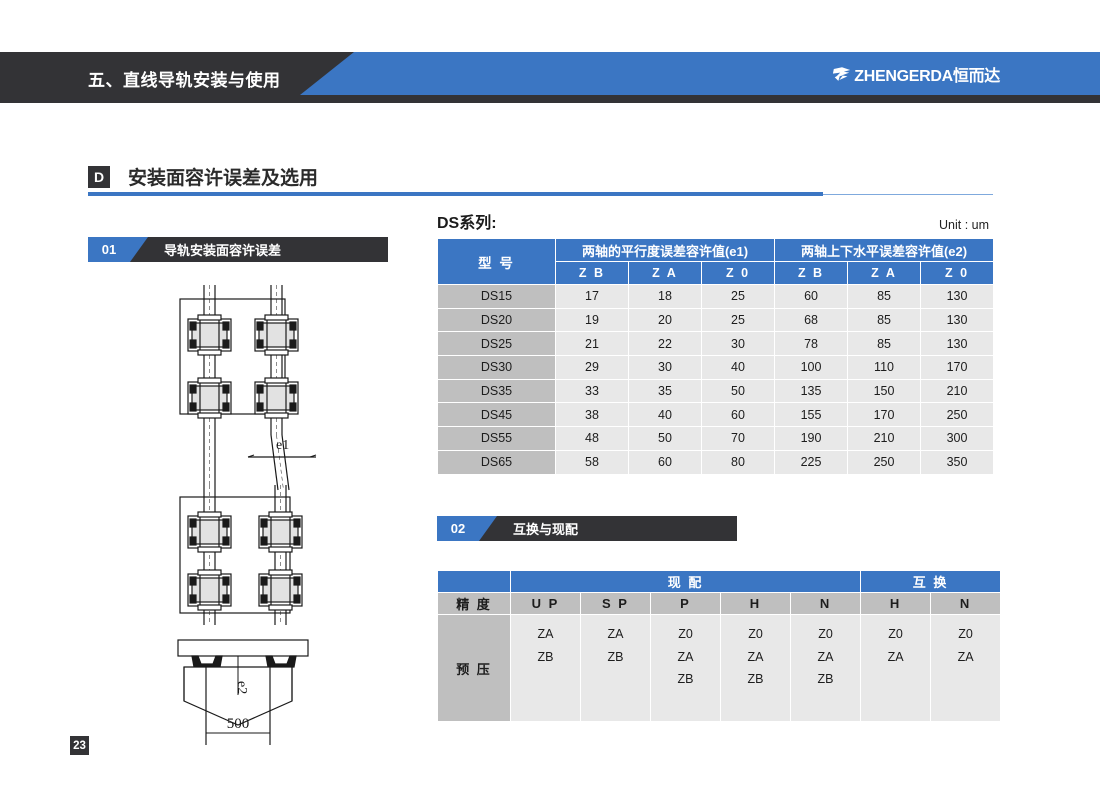 Image resolution: width=1100 pixels, height=802 pixels. I want to click on col-header-e2-zb: Z B, so click(811, 273).